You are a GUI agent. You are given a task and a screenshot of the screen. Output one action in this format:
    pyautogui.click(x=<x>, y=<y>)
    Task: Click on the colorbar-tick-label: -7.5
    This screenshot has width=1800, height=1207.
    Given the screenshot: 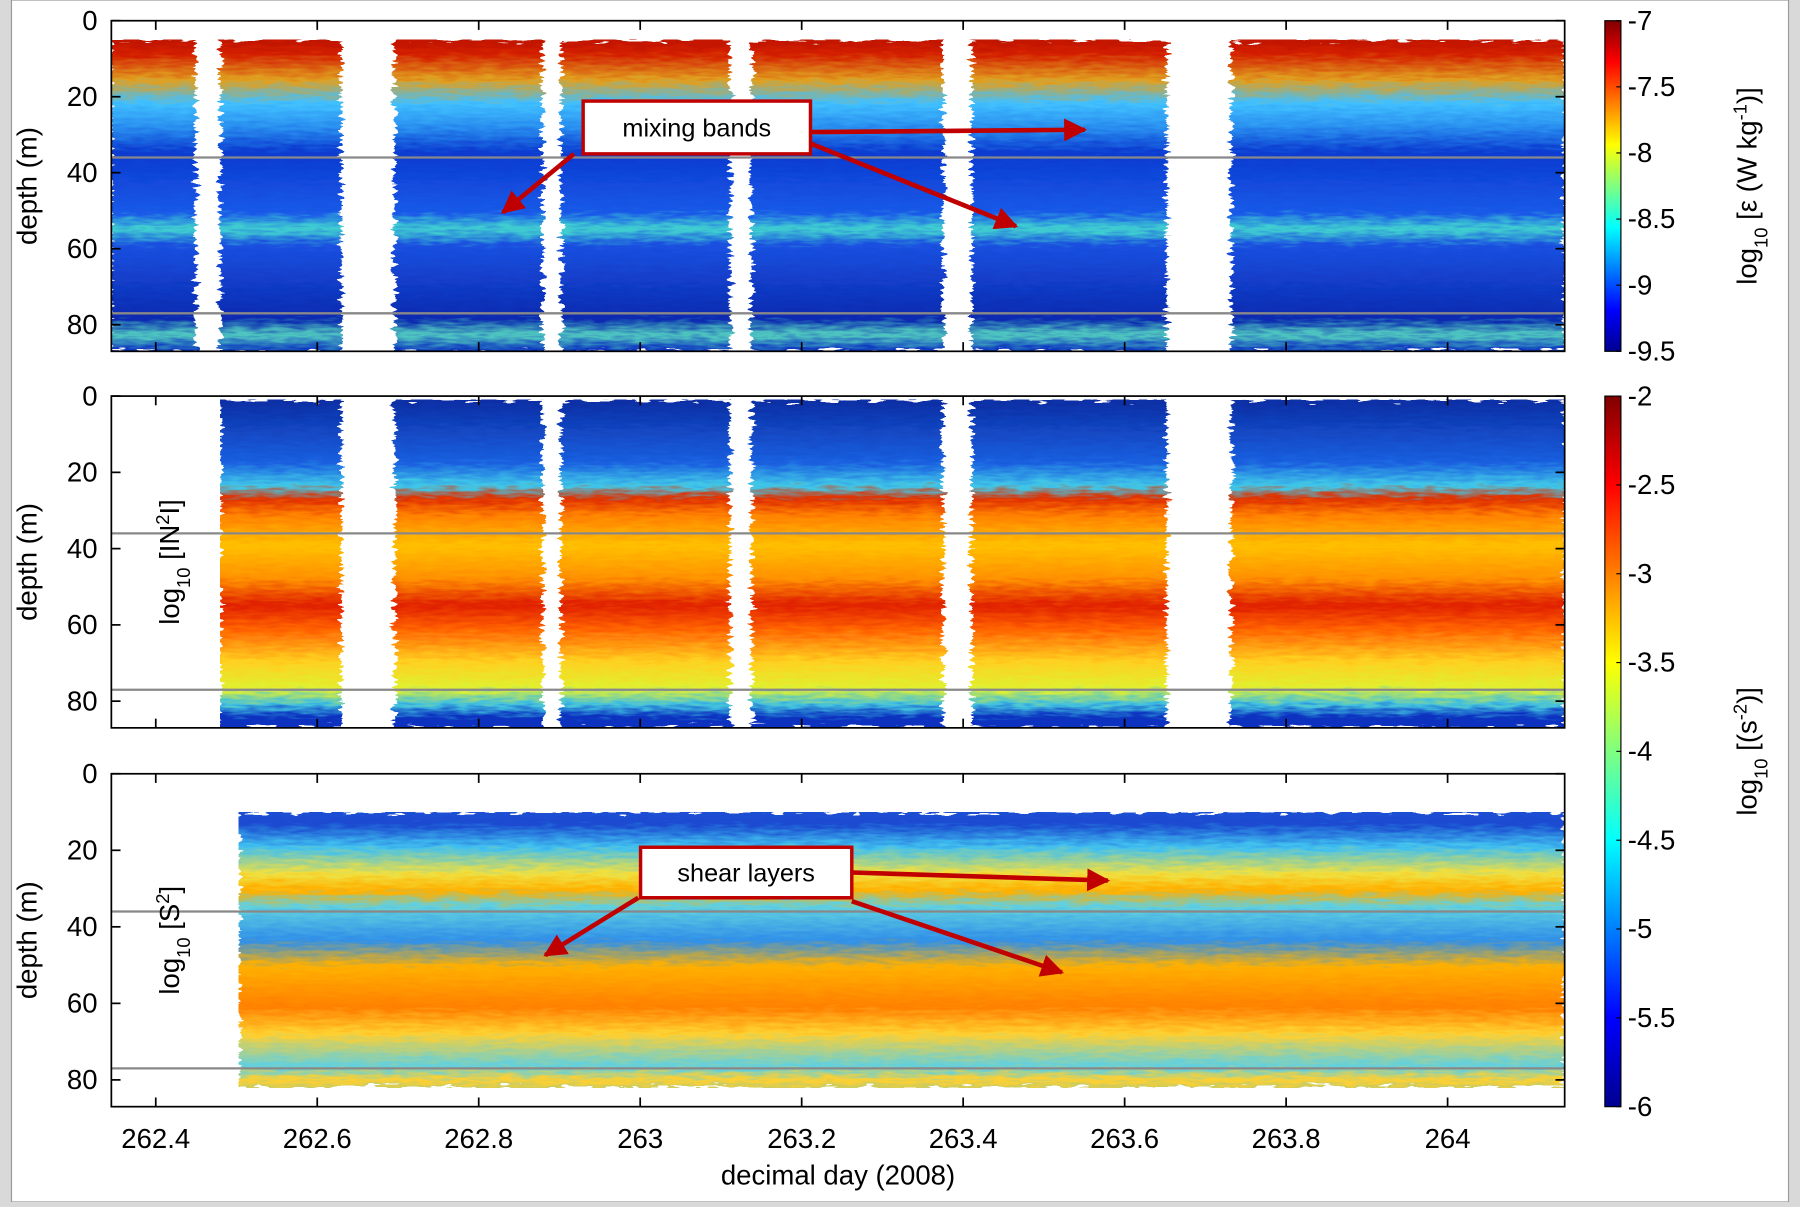 What is the action you would take?
    pyautogui.click(x=1651, y=86)
    